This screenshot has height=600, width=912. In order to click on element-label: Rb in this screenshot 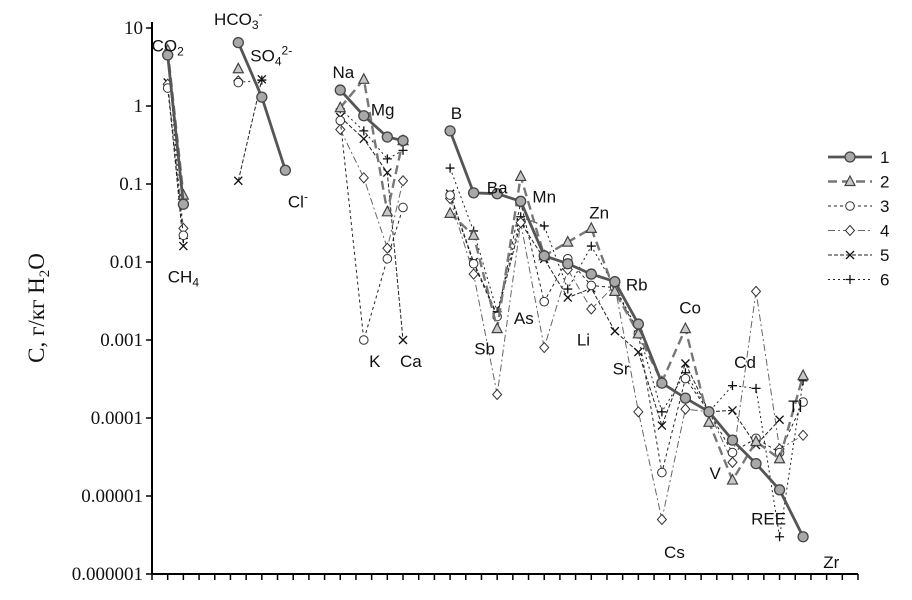, I will do `click(637, 285)`.